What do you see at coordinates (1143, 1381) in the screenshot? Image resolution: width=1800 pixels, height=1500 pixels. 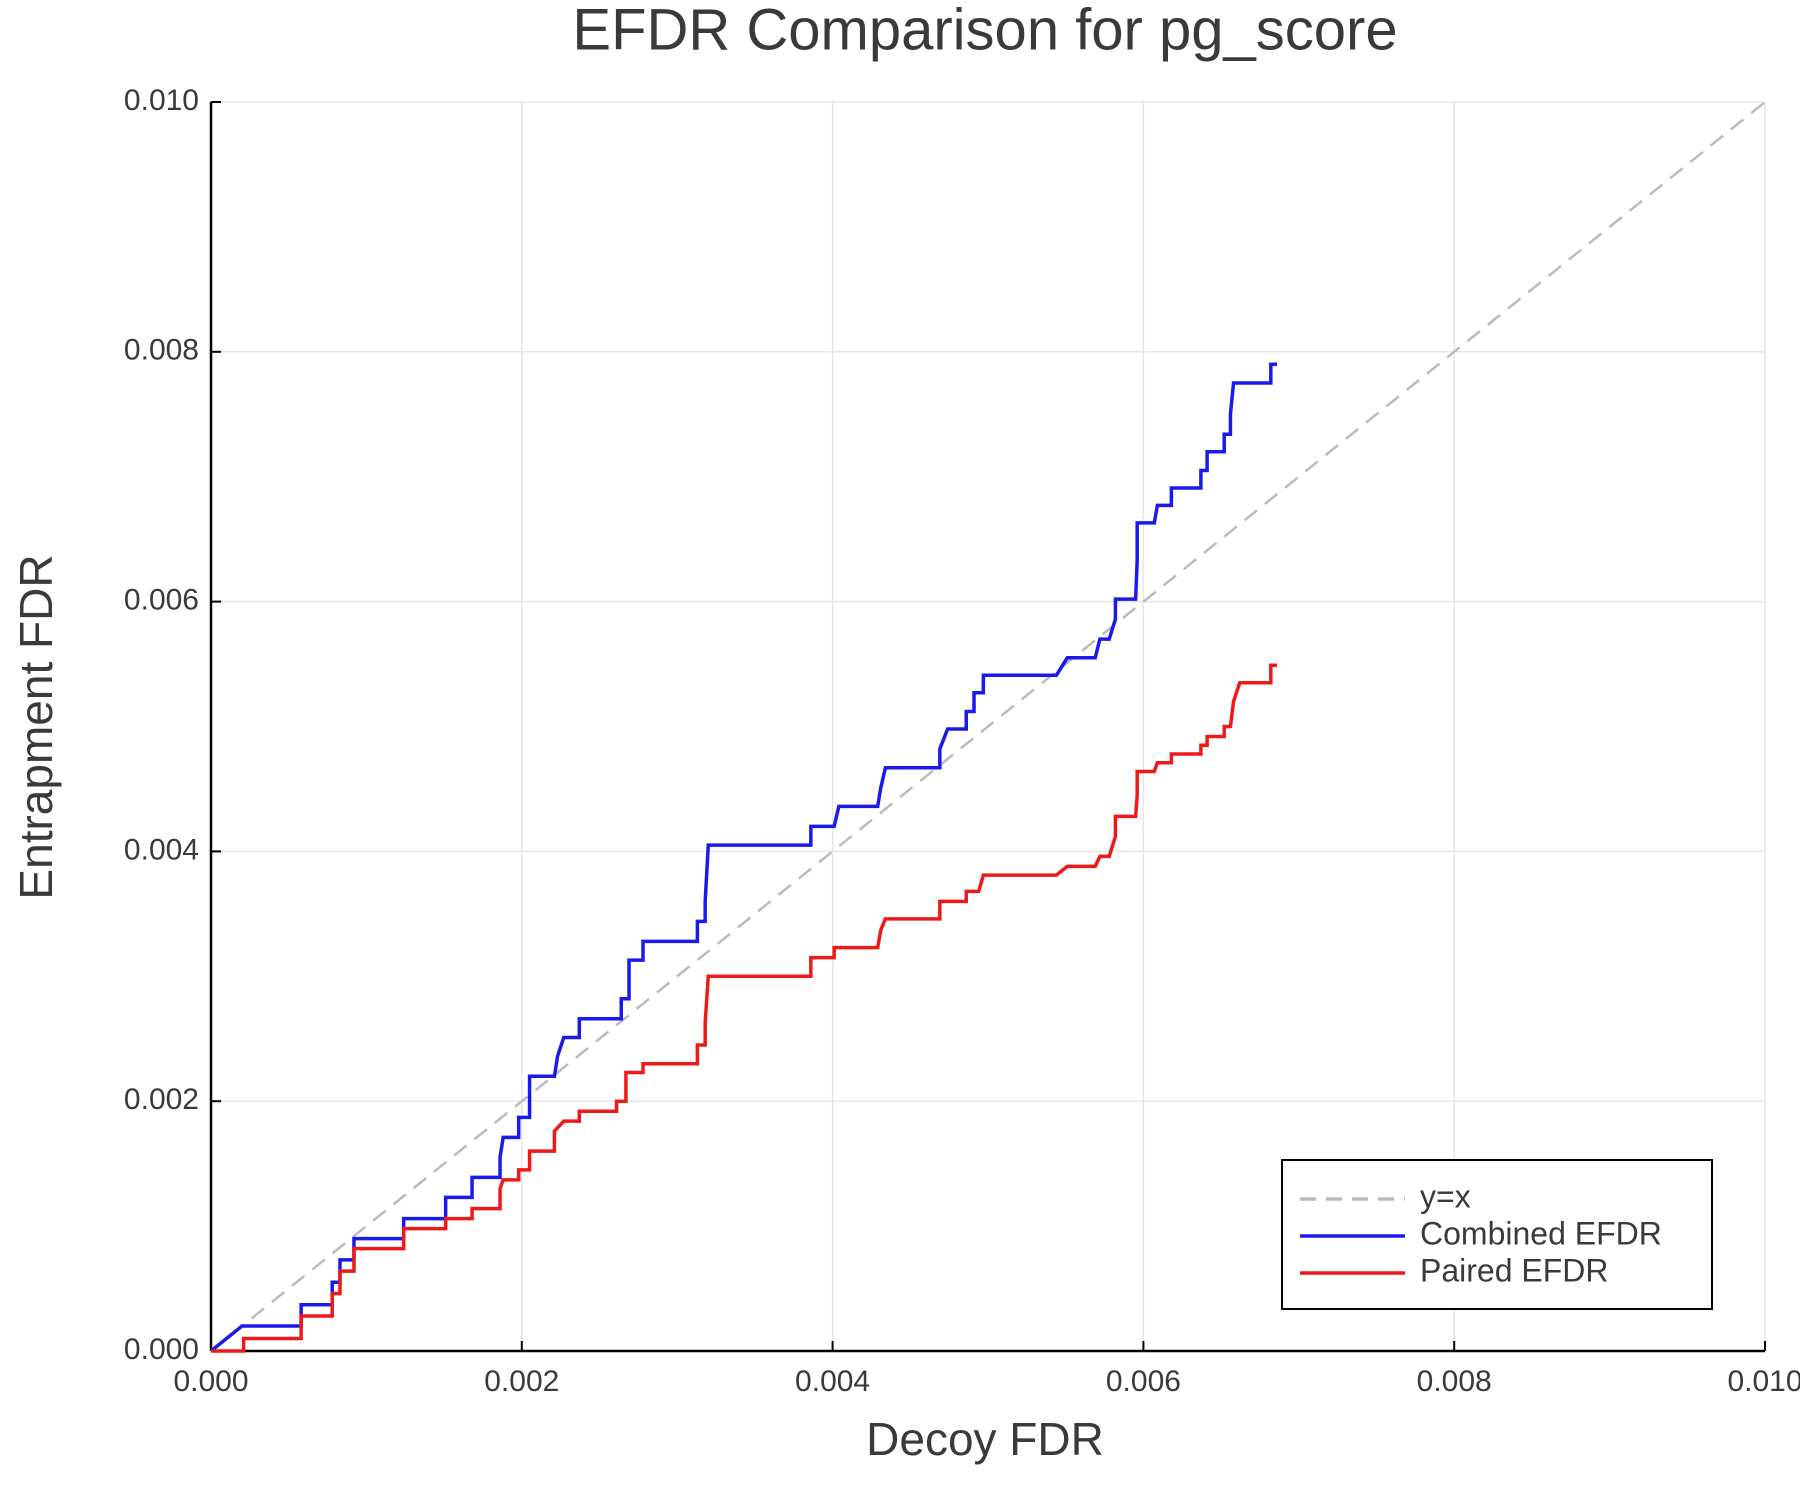 I see `x-tick-label: 0.006` at bounding box center [1143, 1381].